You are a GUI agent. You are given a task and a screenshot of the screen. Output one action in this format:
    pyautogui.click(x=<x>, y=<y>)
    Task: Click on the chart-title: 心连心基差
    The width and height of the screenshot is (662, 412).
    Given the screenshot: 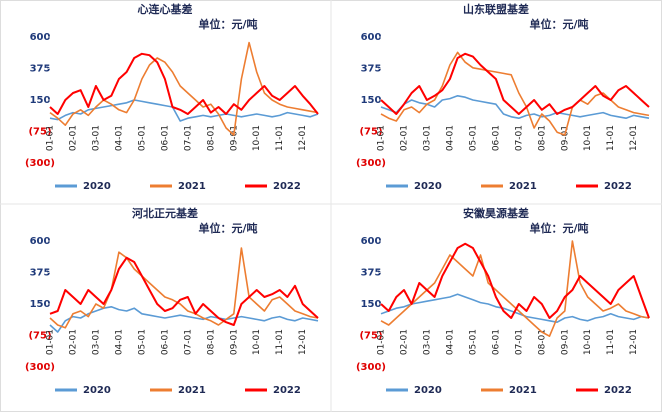 What is the action you would take?
    pyautogui.click(x=165, y=9)
    